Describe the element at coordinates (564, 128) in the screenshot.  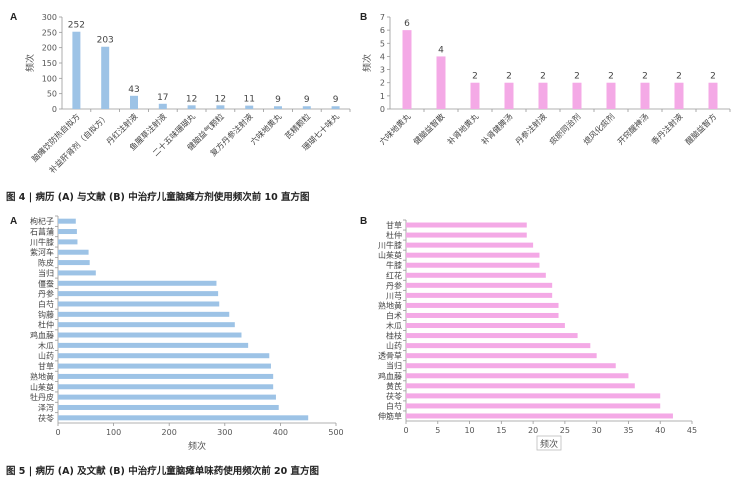
I see `x-tick-label: 痰瘀同治剂` at that location.